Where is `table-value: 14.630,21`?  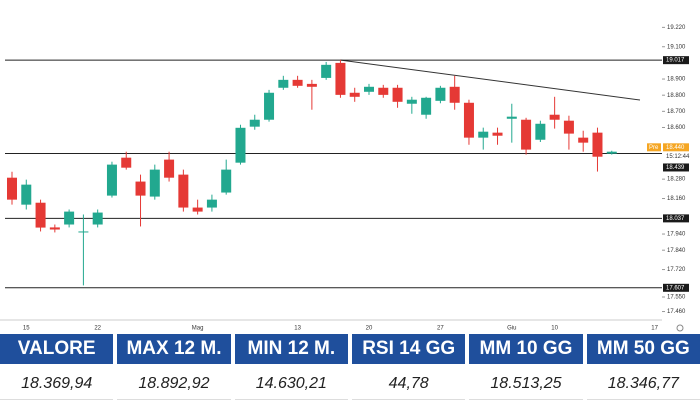 table-value: 14.630,21 is located at coordinates (291, 384).